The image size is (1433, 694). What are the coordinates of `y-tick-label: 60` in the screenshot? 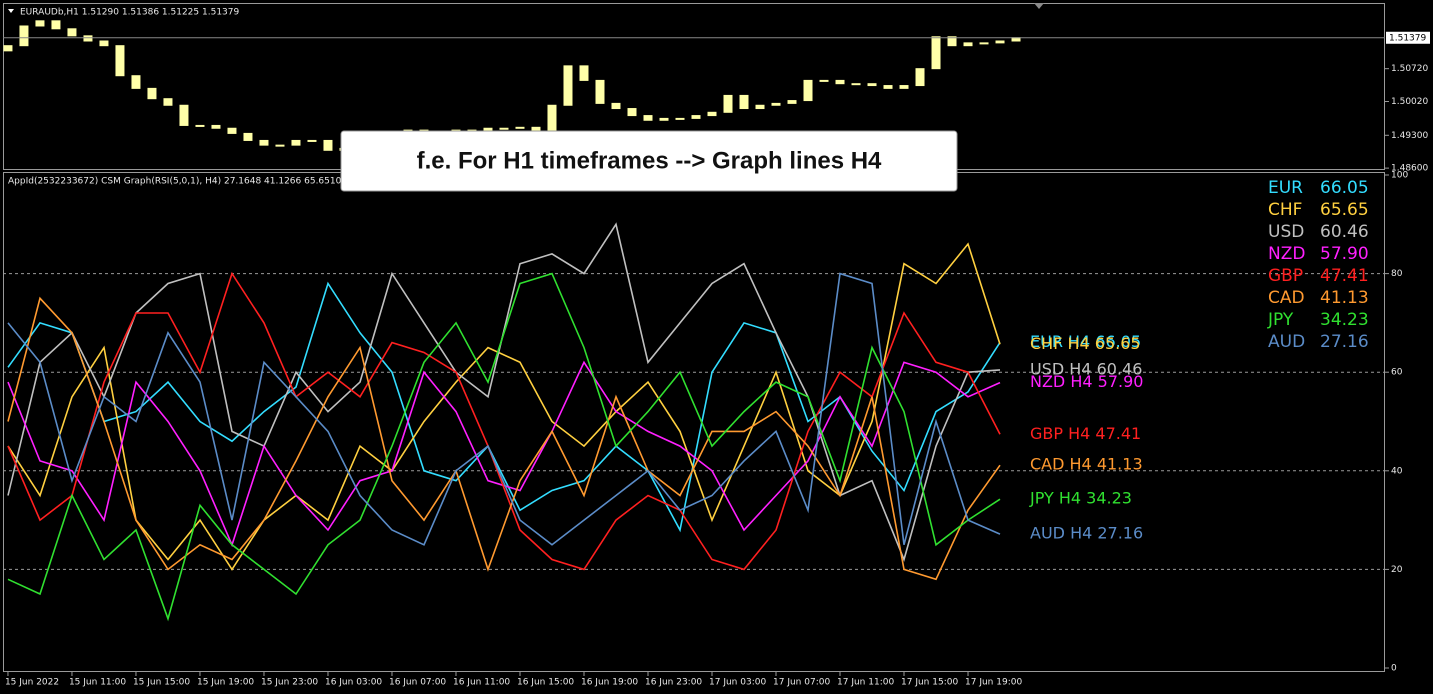 It's located at (1397, 373).